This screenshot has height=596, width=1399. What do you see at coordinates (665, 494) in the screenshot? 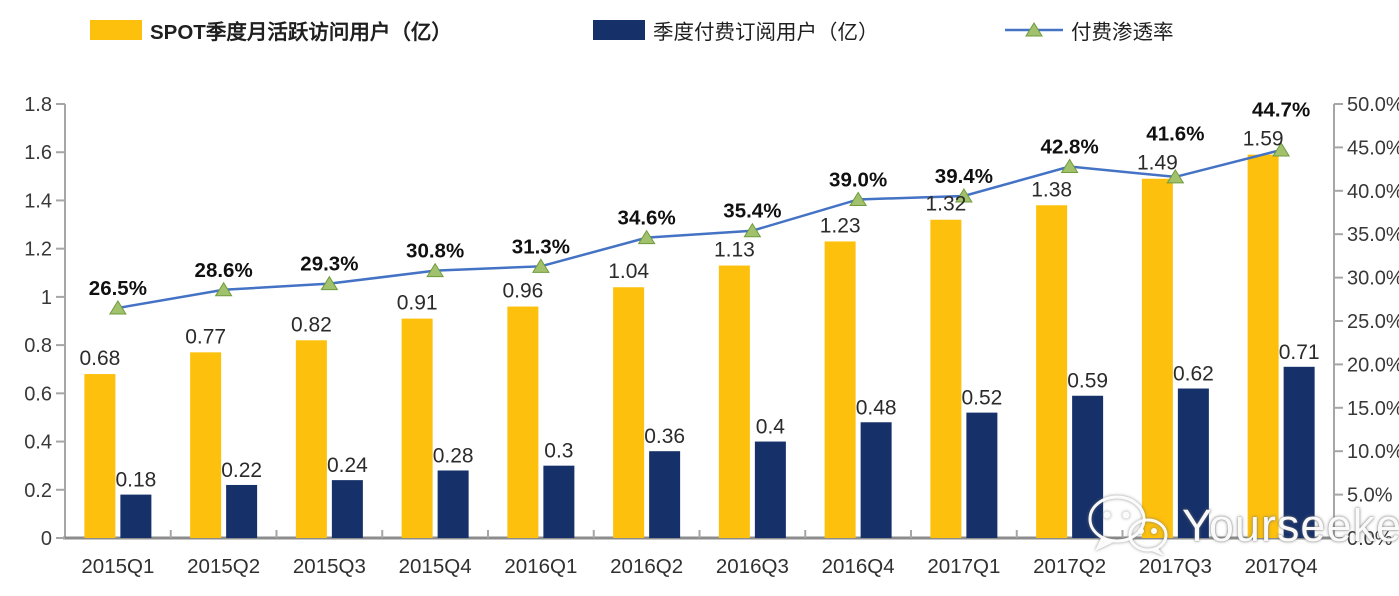
I see `subscribers-bar-2016Q2` at bounding box center [665, 494].